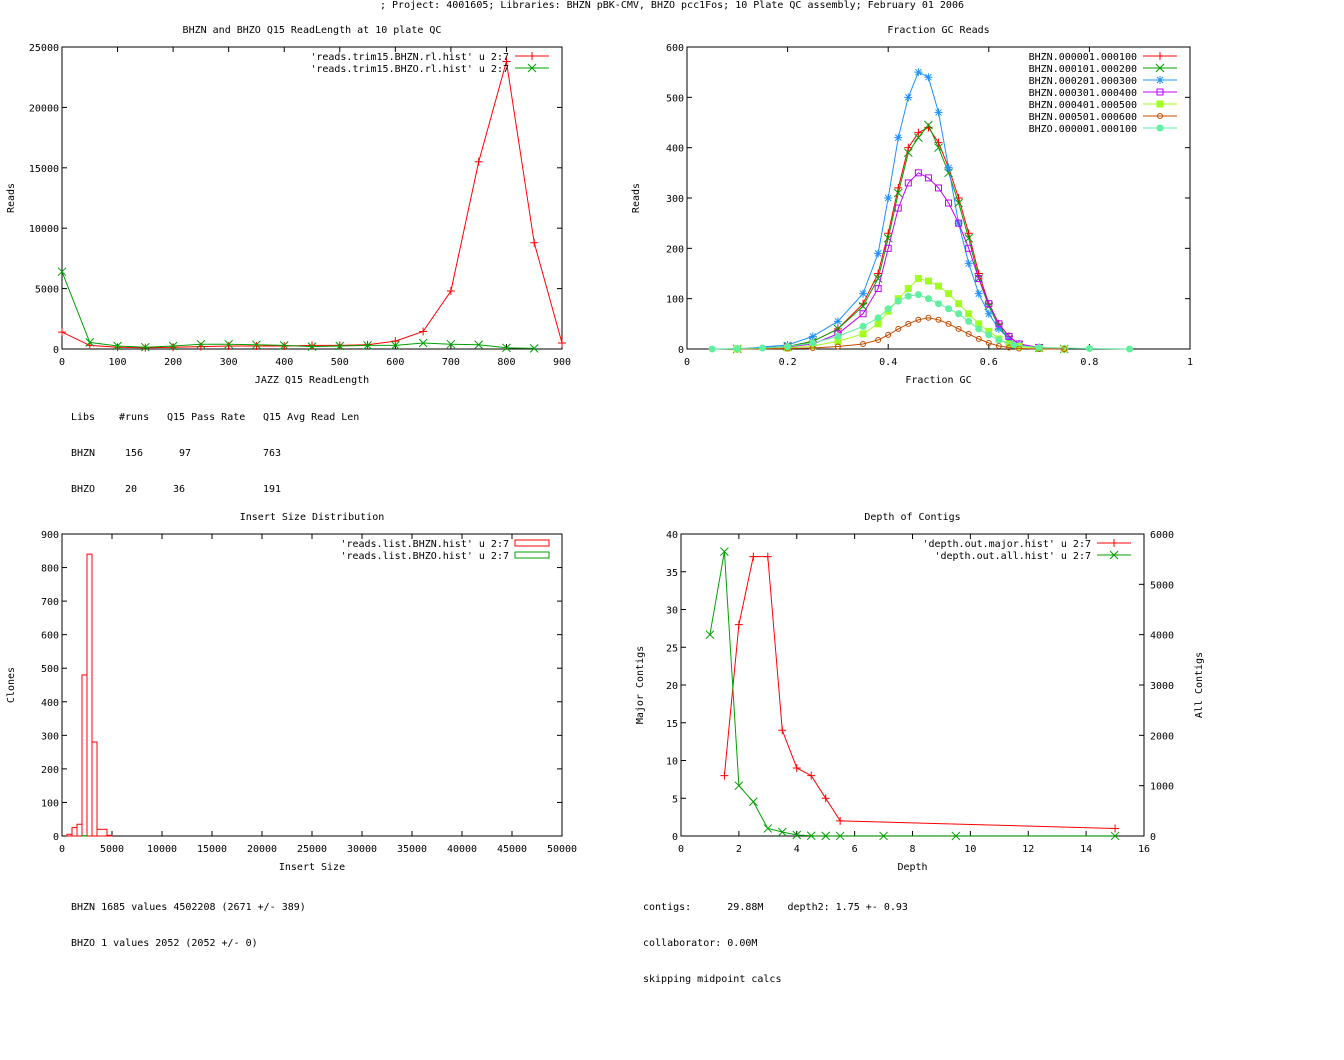 This screenshot has height=1060, width=1344. What do you see at coordinates (675, 149) in the screenshot?
I see `gc-y-tick-label: 400` at bounding box center [675, 149].